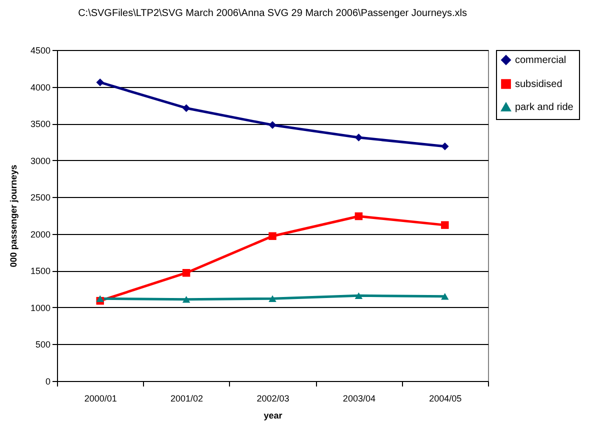 This screenshot has height=433, width=594. Describe the element at coordinates (40, 307) in the screenshot. I see `y-tick-label: 1000` at that location.